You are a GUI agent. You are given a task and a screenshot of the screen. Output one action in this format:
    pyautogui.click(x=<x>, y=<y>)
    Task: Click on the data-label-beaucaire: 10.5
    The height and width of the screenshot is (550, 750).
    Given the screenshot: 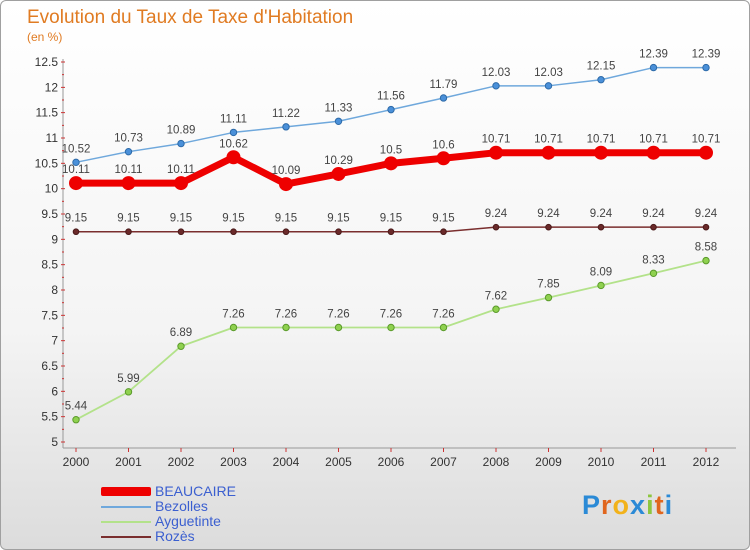 What is the action you would take?
    pyautogui.click(x=391, y=150)
    